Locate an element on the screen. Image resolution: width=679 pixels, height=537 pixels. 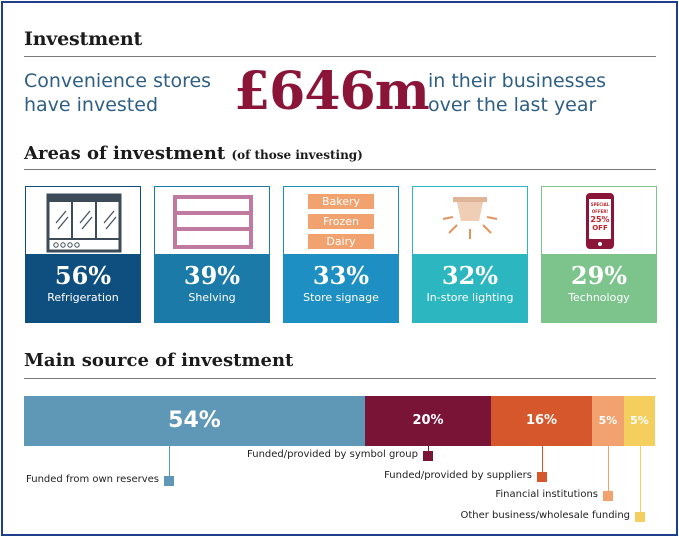
areas-subtitle: (of those investing) is located at coordinates (297, 155).